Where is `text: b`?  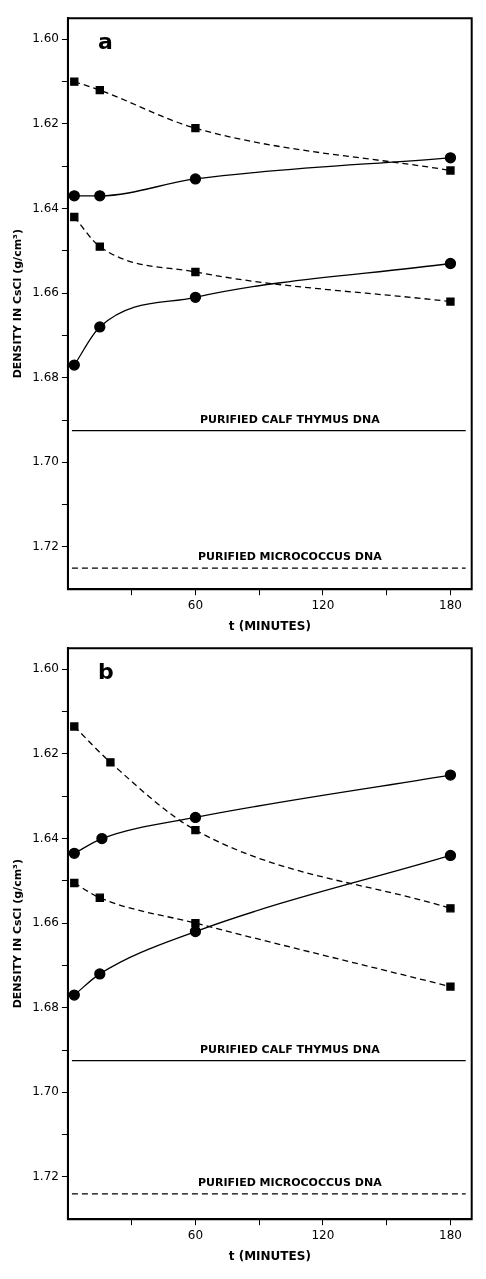
text: b is located at coordinates (105, 671).